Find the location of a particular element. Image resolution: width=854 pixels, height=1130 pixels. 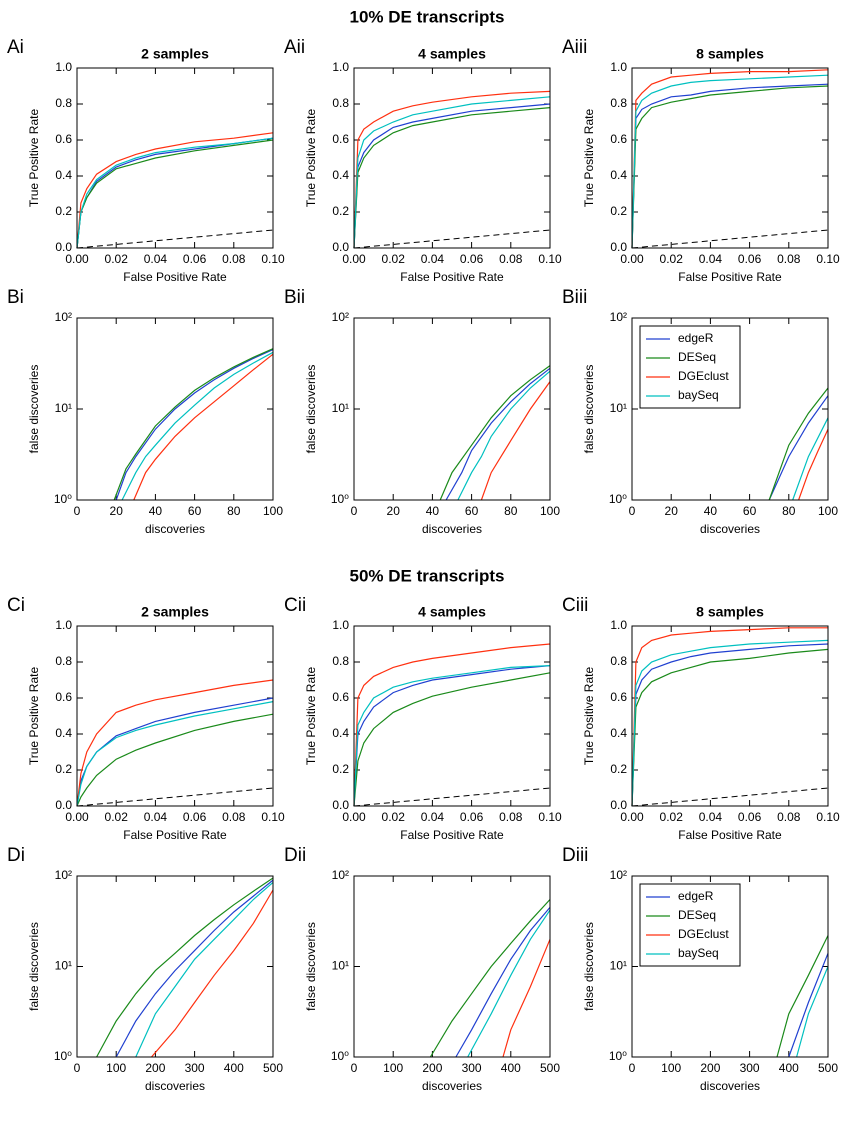

panel-title: 2 samples is located at coordinates (175, 612).